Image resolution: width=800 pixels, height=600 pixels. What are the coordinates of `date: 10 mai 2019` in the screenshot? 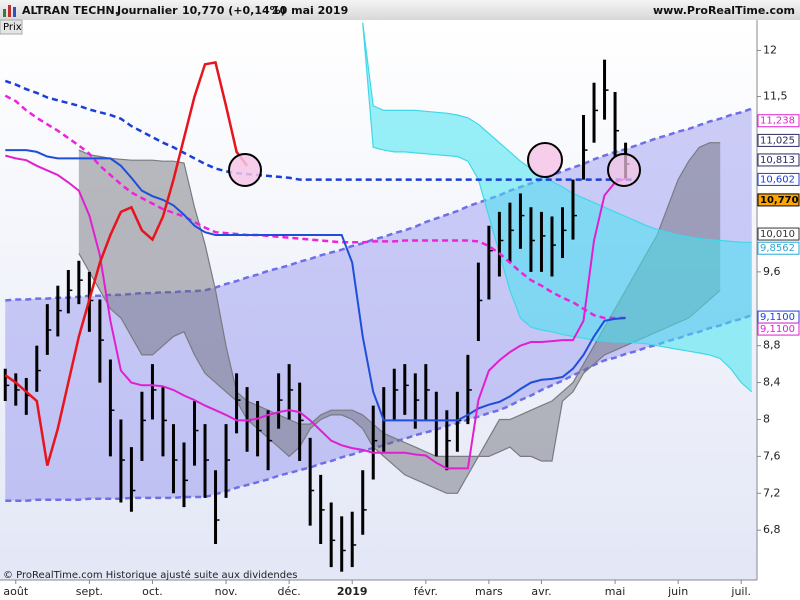 It's located at (310, 10).